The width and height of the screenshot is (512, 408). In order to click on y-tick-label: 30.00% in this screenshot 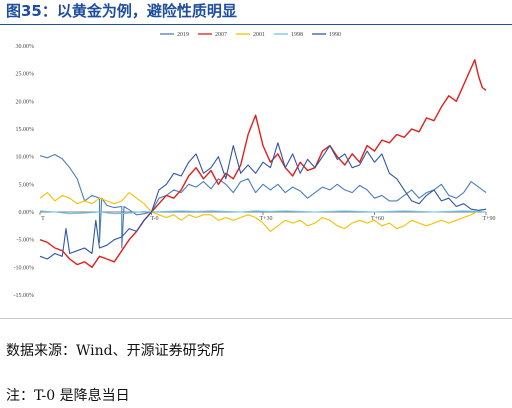, I will do `click(25, 47)`.